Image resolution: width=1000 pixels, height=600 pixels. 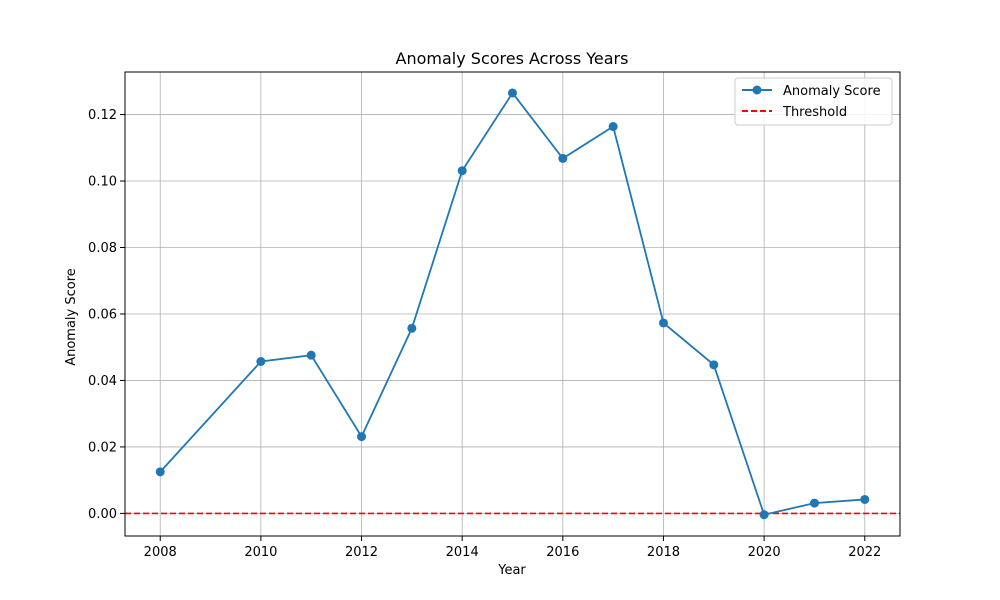 What do you see at coordinates (160, 552) in the screenshot?
I see `x-tick-label: 2008` at bounding box center [160, 552].